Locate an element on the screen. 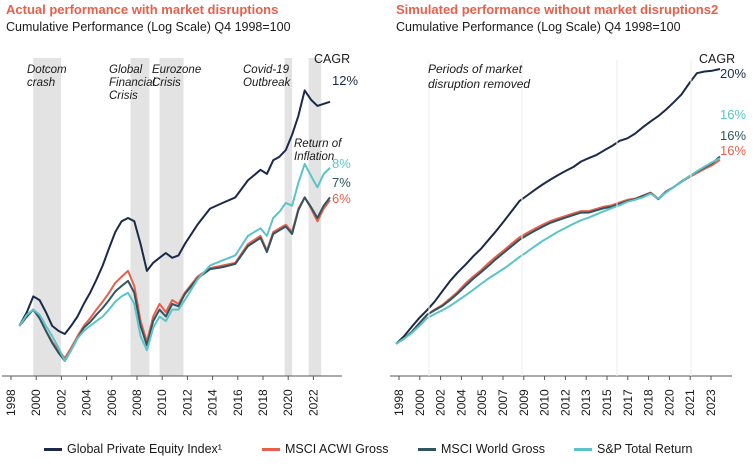  left-tick-label: 2018 is located at coordinates (263, 402).